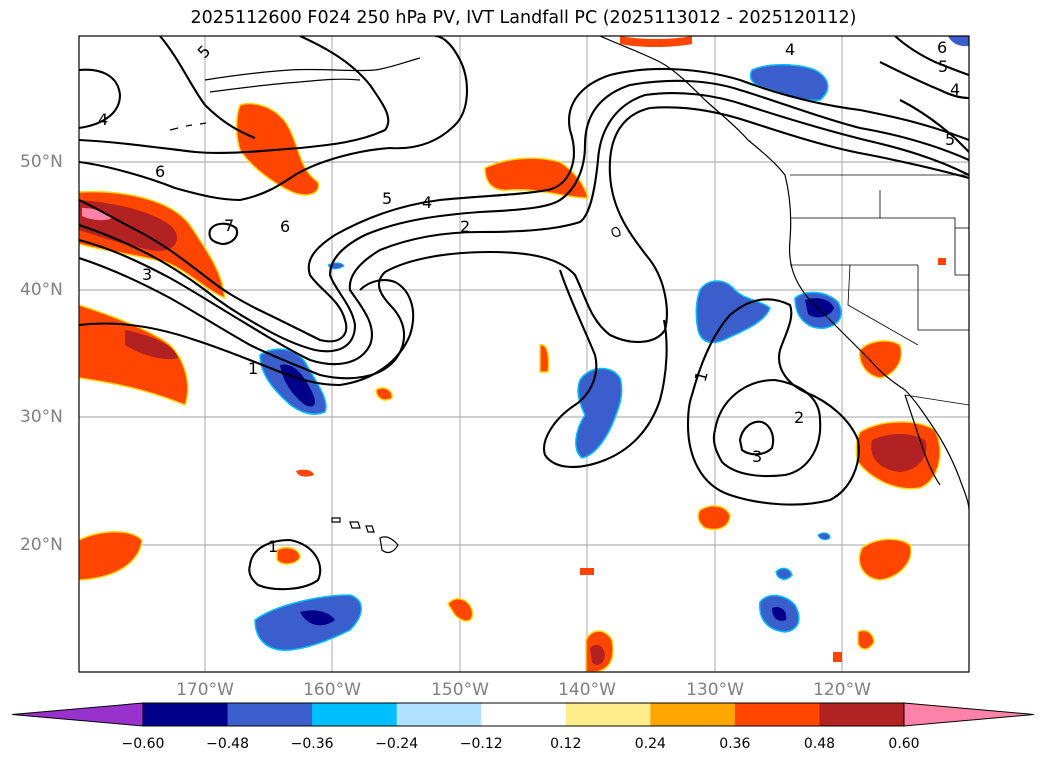 Image resolution: width=1047 pixels, height=765 pixels. I want to click on colorbar-tick-label: 0.60, so click(904, 744).